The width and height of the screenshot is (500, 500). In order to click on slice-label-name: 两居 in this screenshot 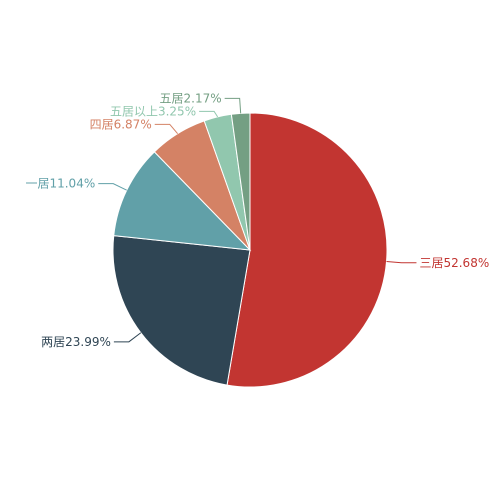, I will do `click(53, 341)`.